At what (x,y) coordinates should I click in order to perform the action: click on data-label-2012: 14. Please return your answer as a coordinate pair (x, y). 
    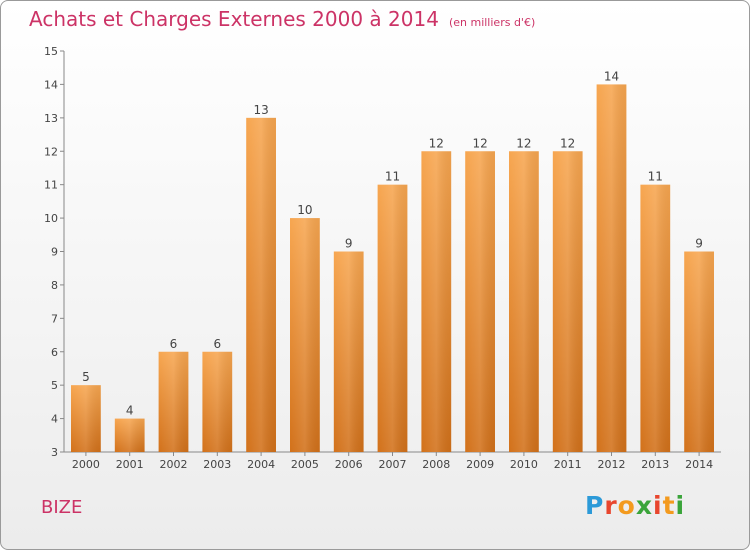
    Looking at the image, I should click on (611, 76).